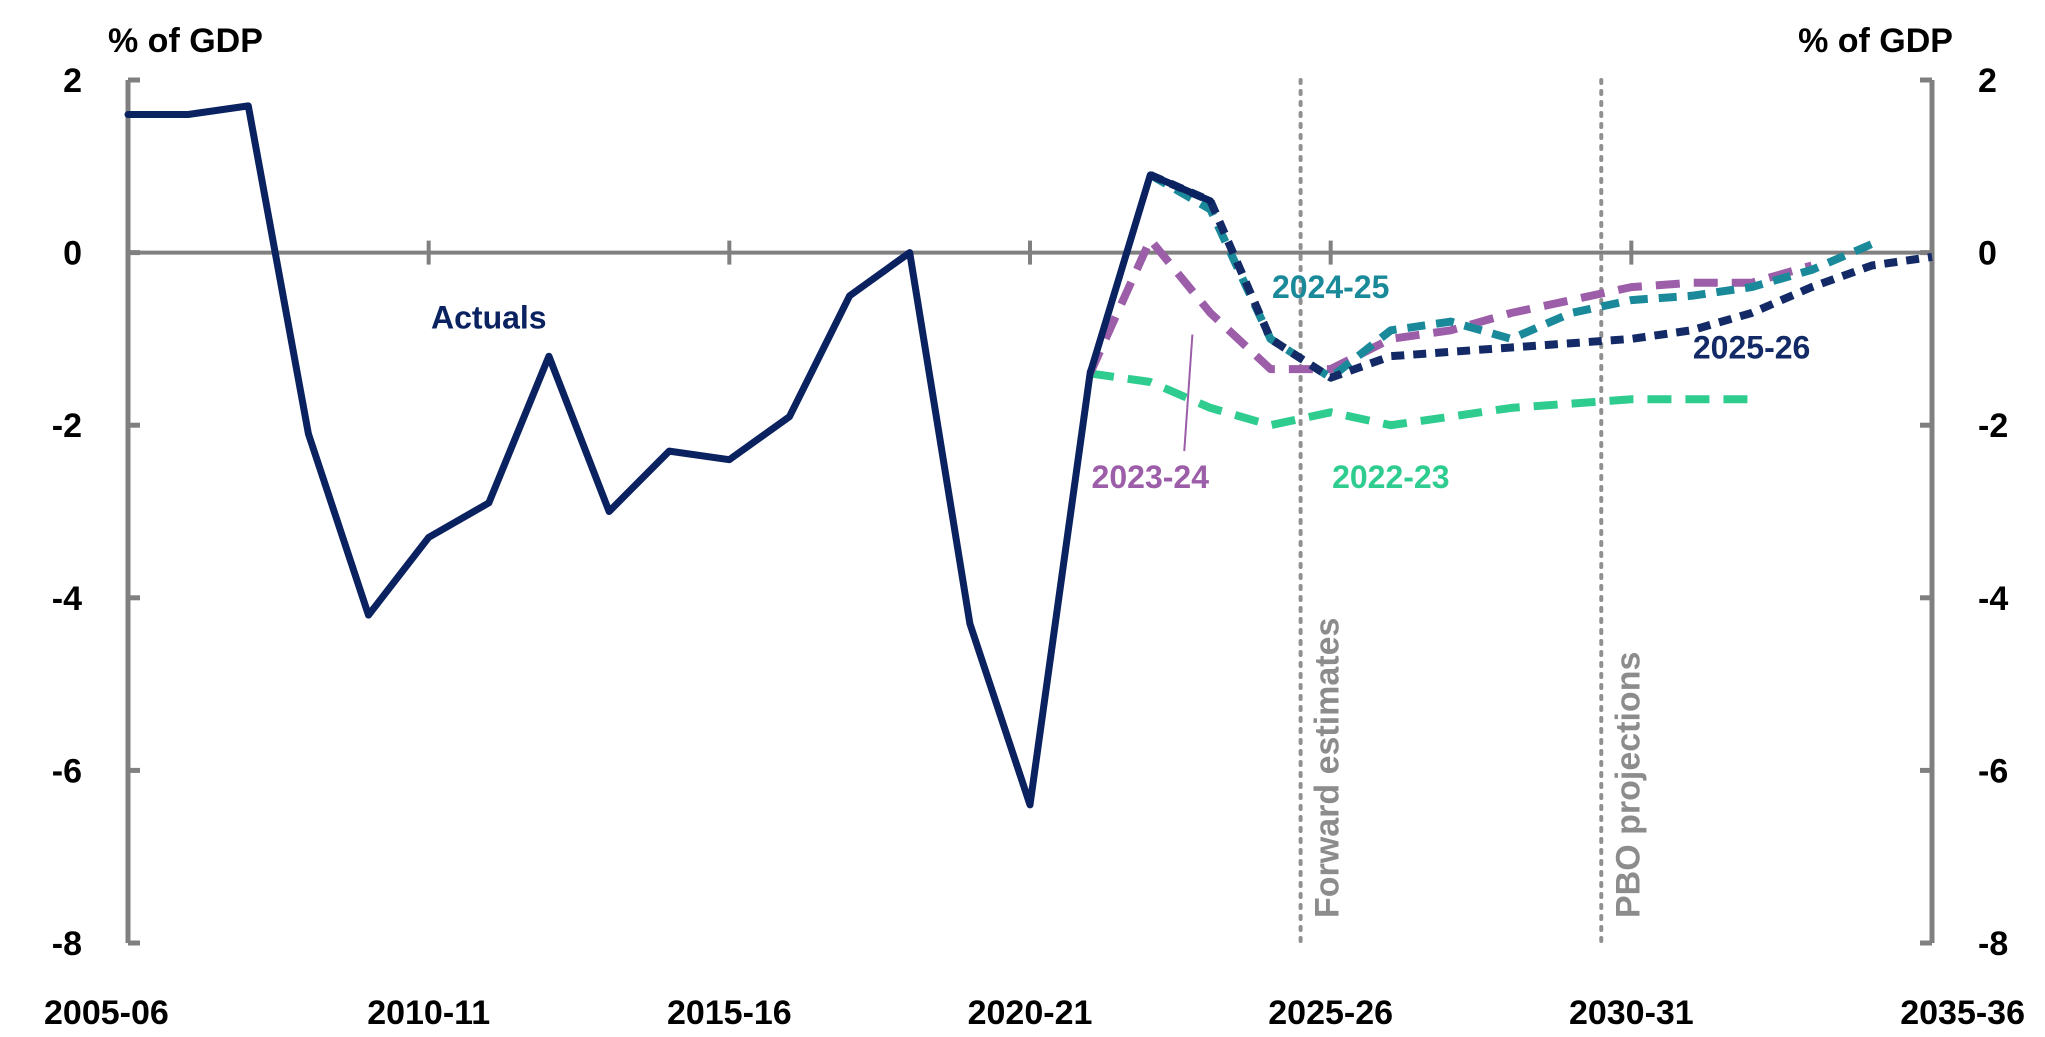 This screenshot has height=1037, width=2045. Describe the element at coordinates (1993, 944) in the screenshot. I see `y-tick-label-right: -8` at that location.